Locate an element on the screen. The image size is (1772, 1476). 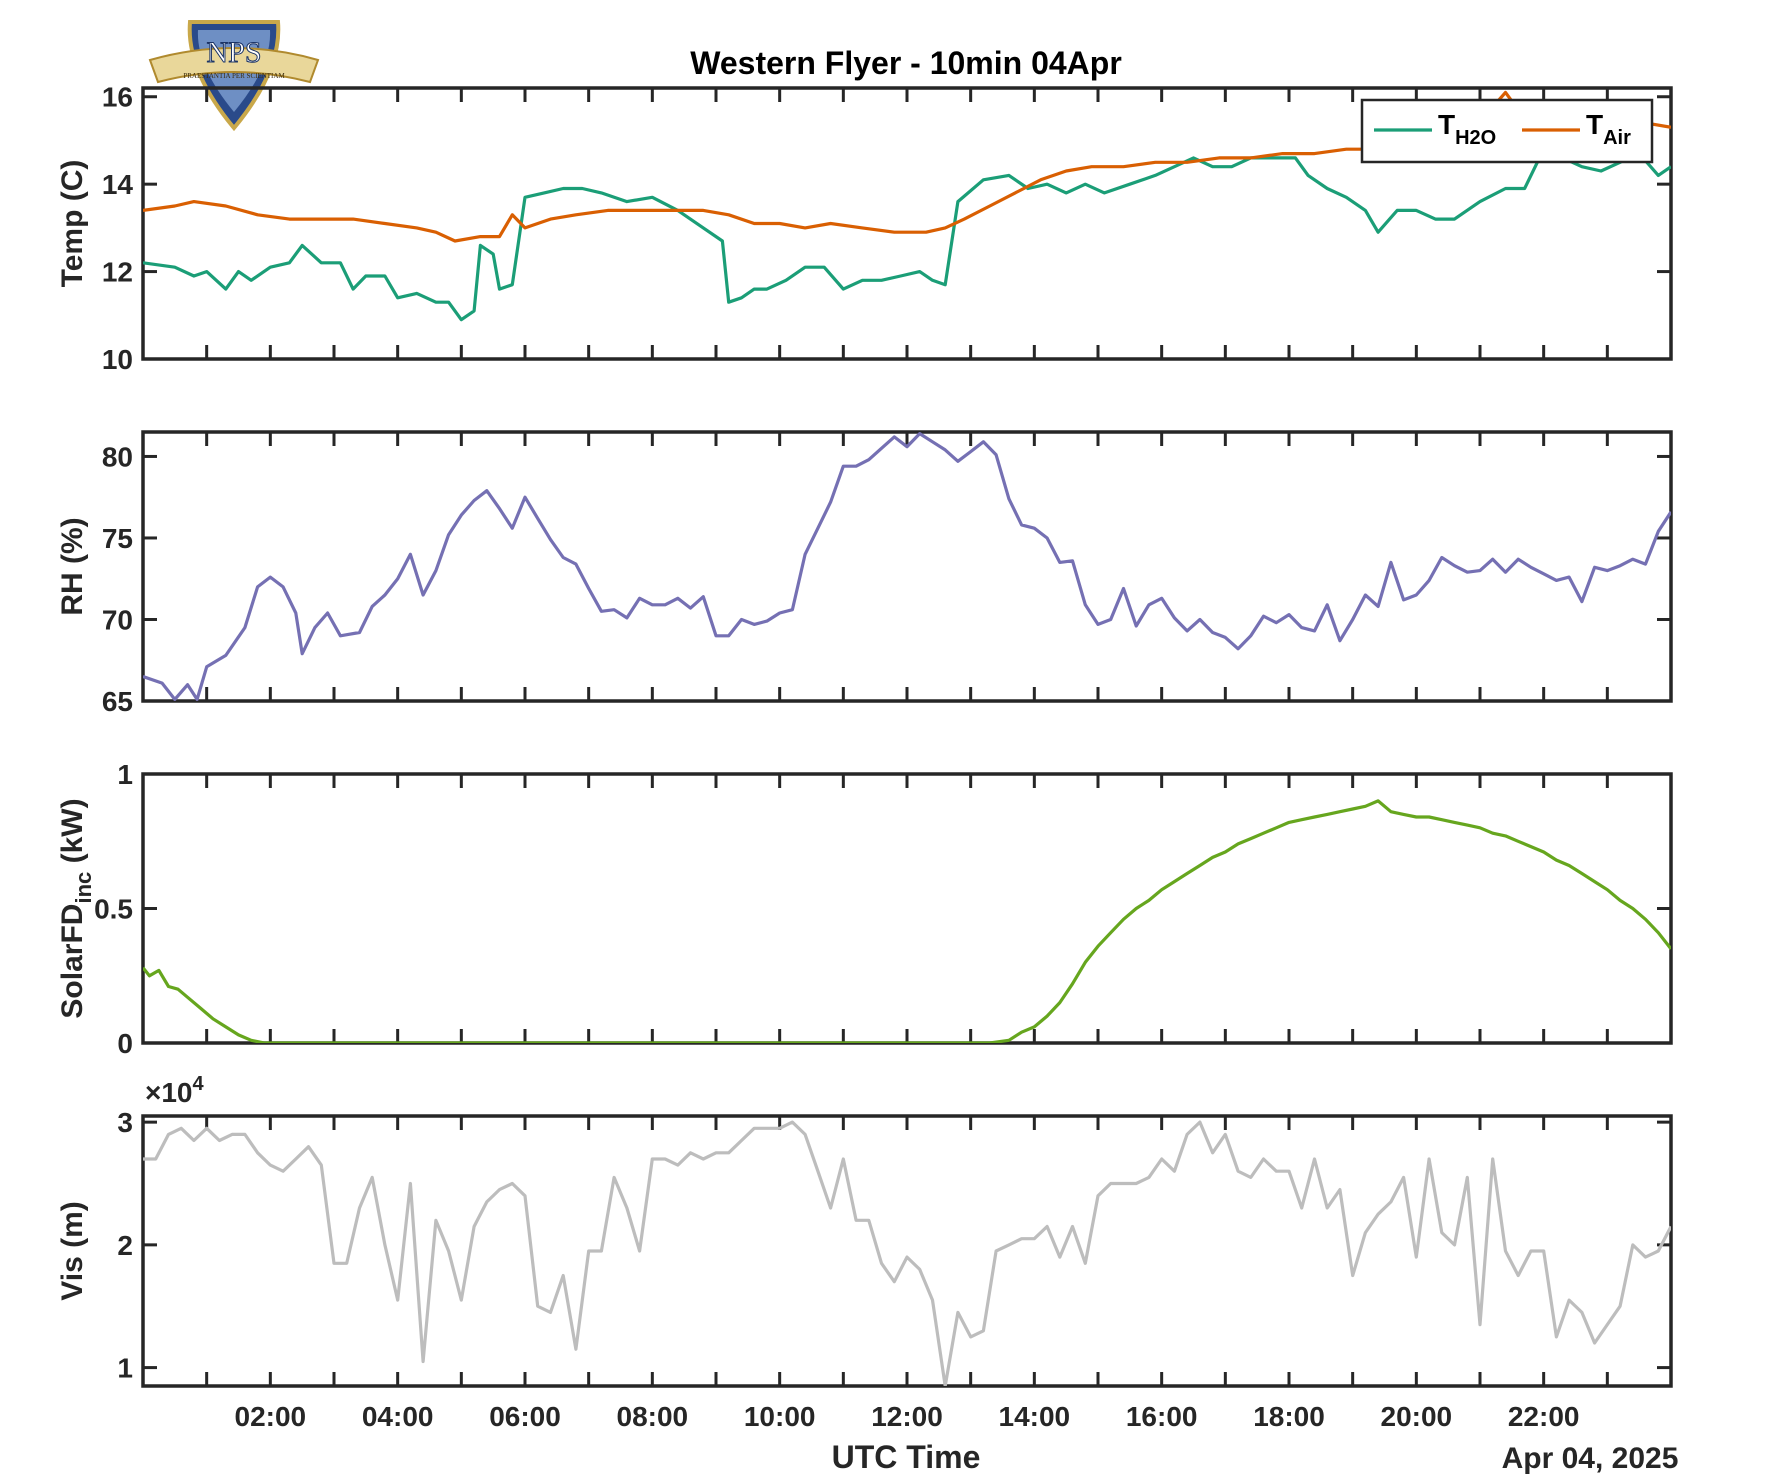
temp-ytick-label: 14 is located at coordinates (118, 184).